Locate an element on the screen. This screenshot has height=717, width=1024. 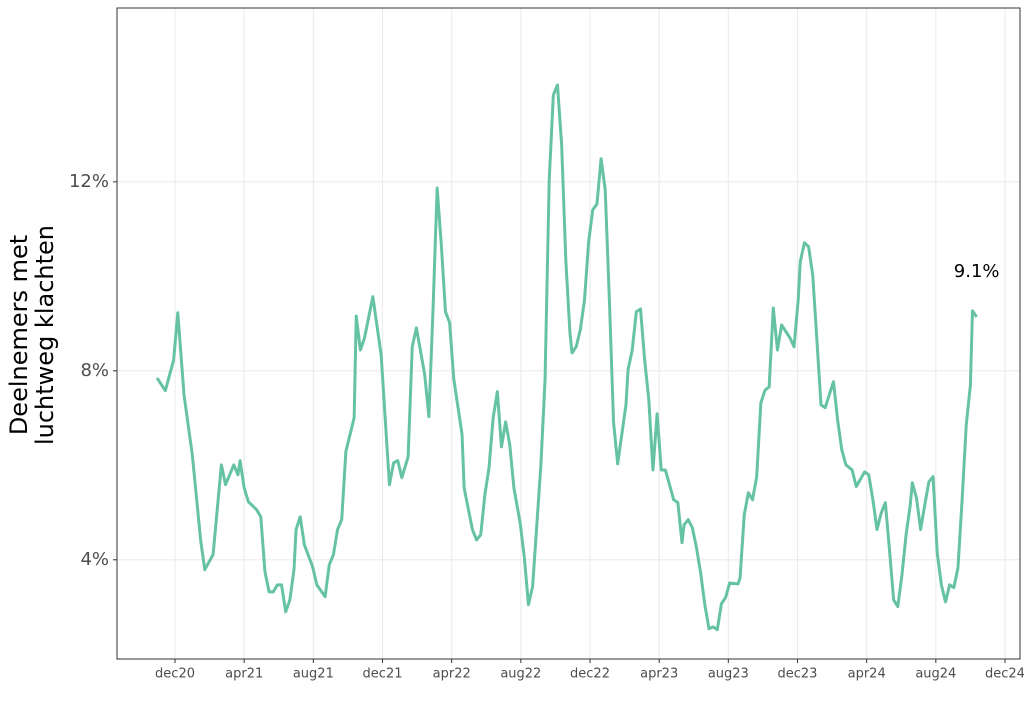
x-tick-label: dec22 is located at coordinates (590, 674).